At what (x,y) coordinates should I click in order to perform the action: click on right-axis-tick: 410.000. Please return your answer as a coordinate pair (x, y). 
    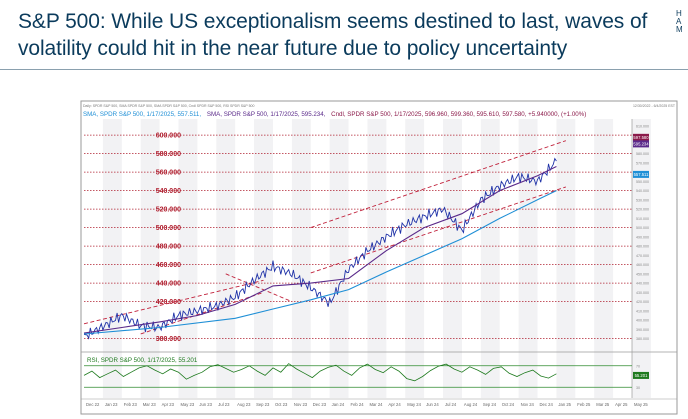
    Looking at the image, I should click on (642, 311).